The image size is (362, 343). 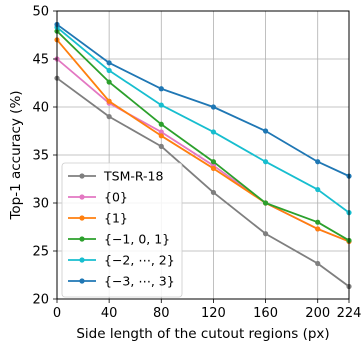 I want to click on legend-entry: {−1, 0, 1}, so click(x=119, y=239).